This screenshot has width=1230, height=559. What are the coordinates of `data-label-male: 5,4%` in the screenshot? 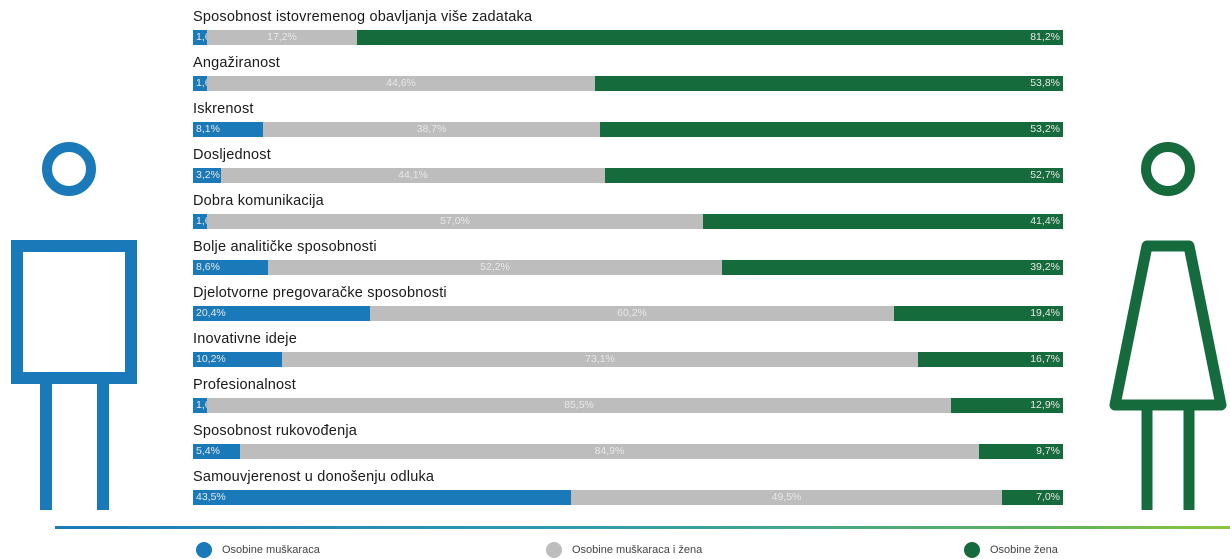 It's located at (208, 451).